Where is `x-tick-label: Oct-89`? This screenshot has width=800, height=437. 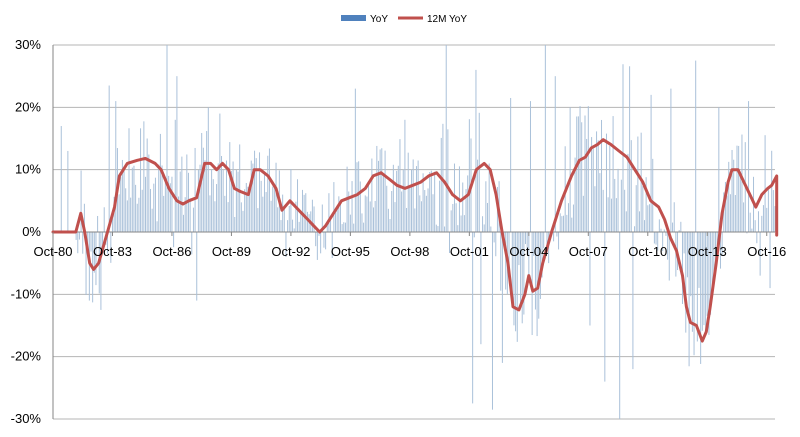 x-tick-label: Oct-89 is located at coordinates (231, 251).